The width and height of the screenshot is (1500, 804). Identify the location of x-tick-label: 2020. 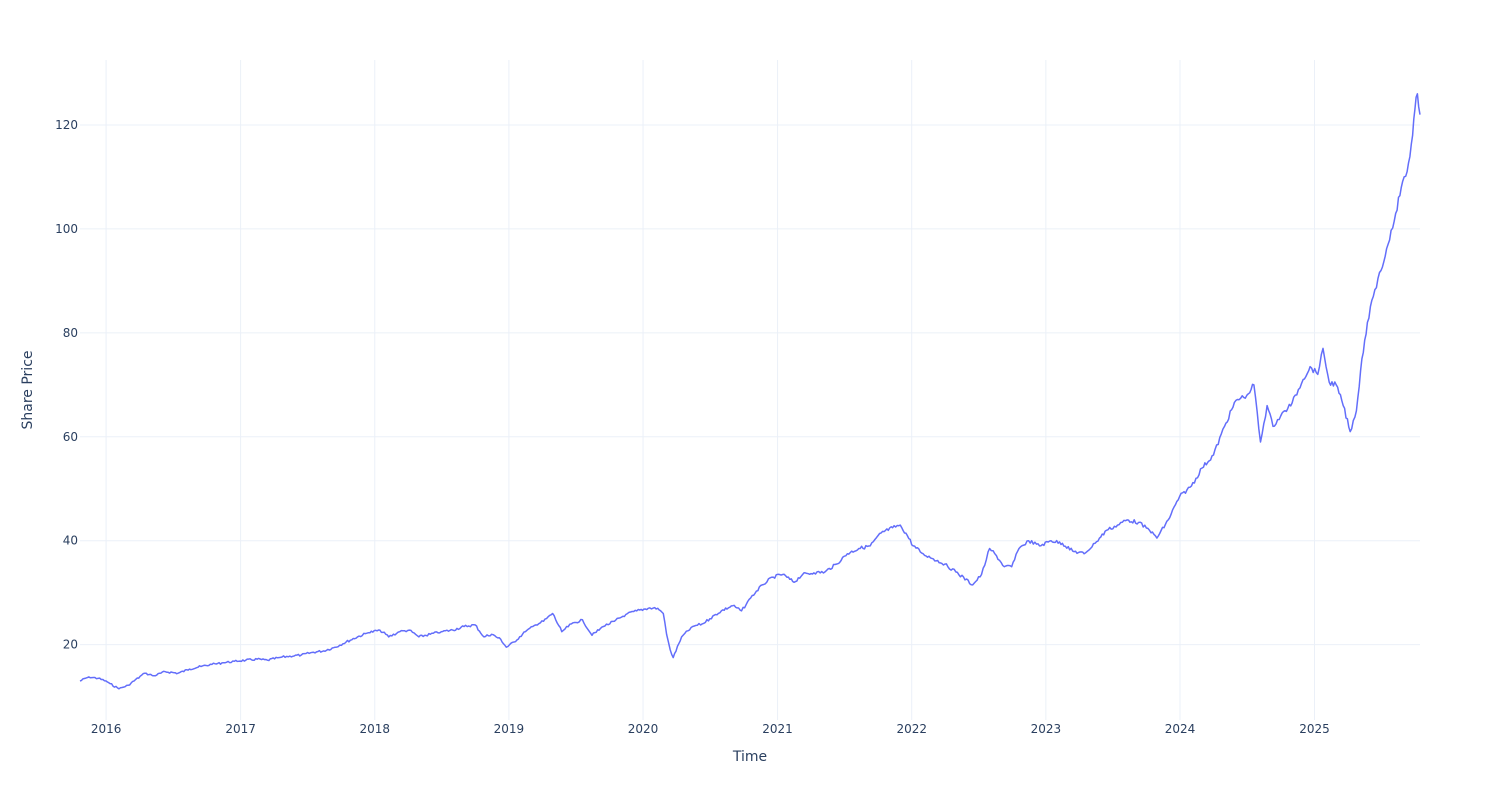
(643, 729).